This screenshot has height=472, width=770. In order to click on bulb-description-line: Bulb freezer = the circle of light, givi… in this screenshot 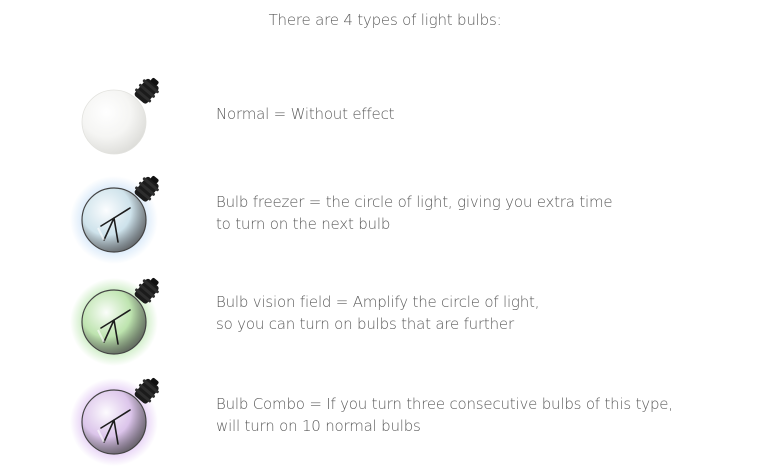, I will do `click(414, 202)`.